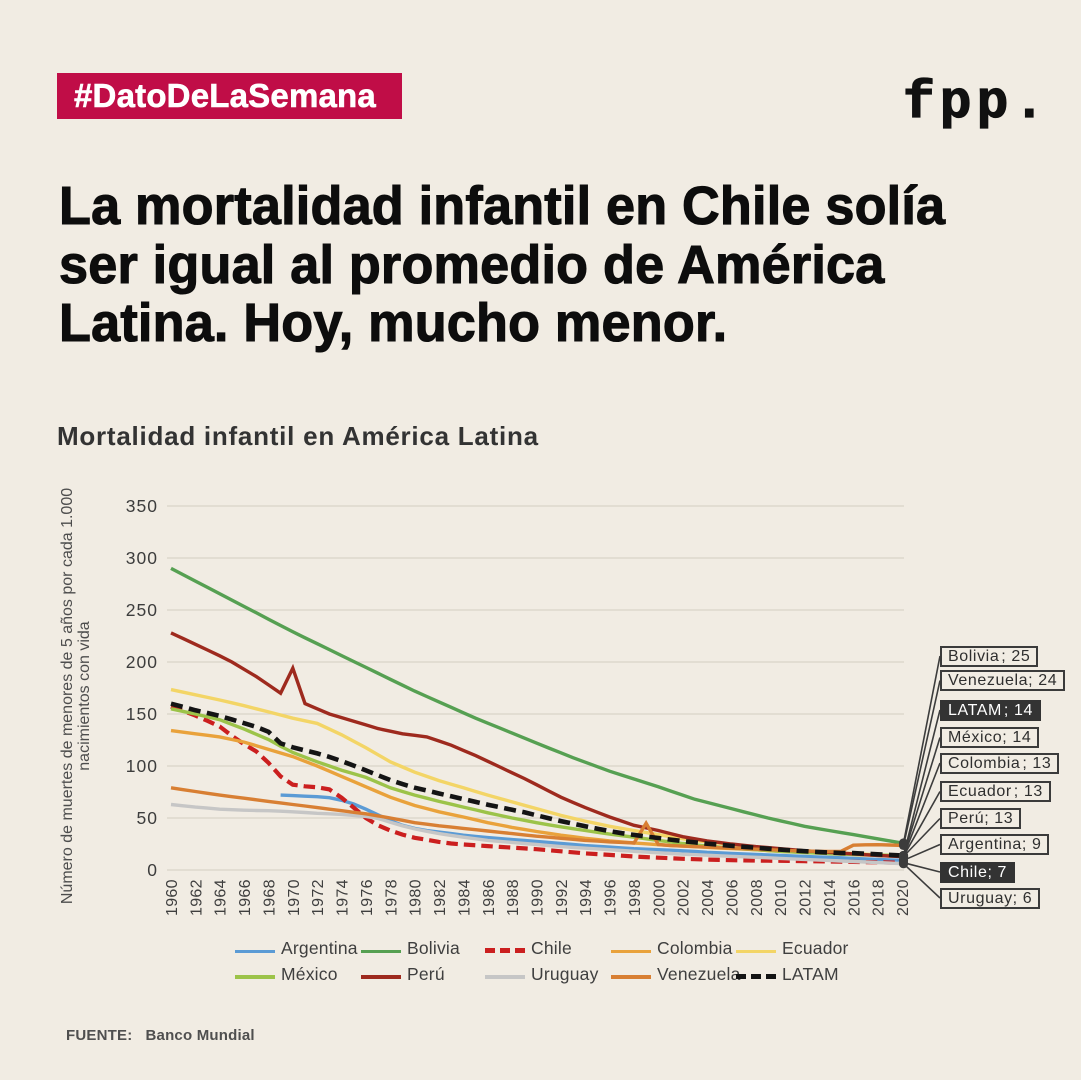 Image resolution: width=1081 pixels, height=1080 pixels. Describe the element at coordinates (489, 897) in the screenshot. I see `svg-text: 1986` at that location.